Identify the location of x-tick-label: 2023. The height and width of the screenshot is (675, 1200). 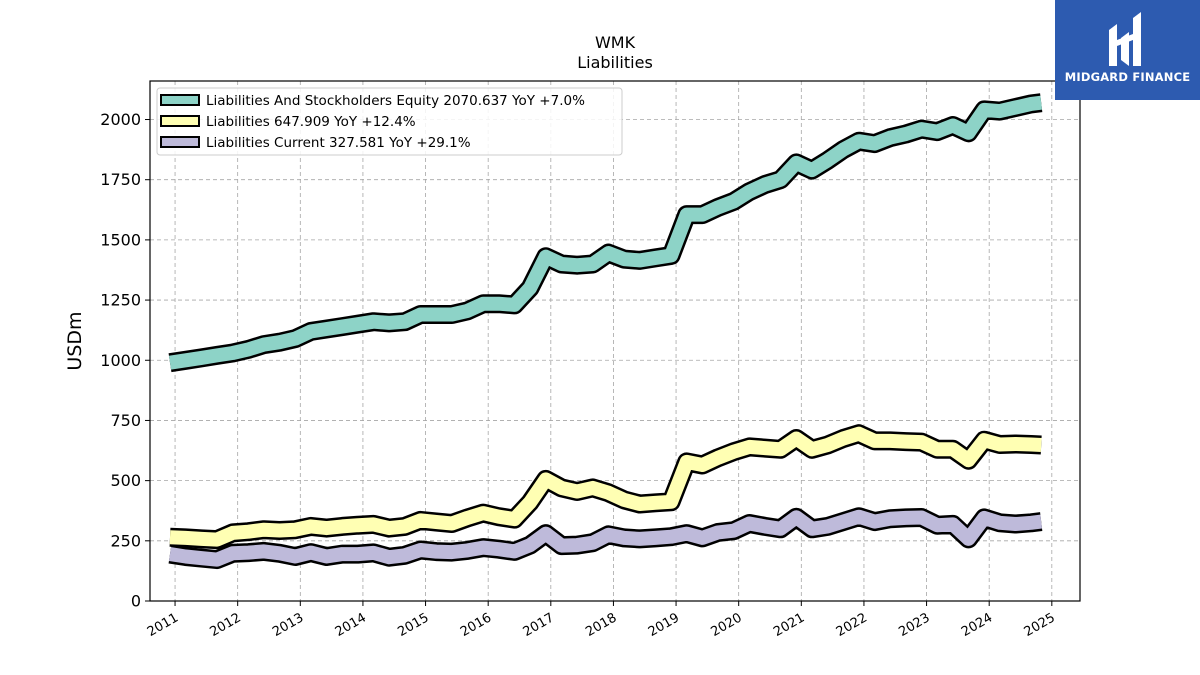
(914, 625).